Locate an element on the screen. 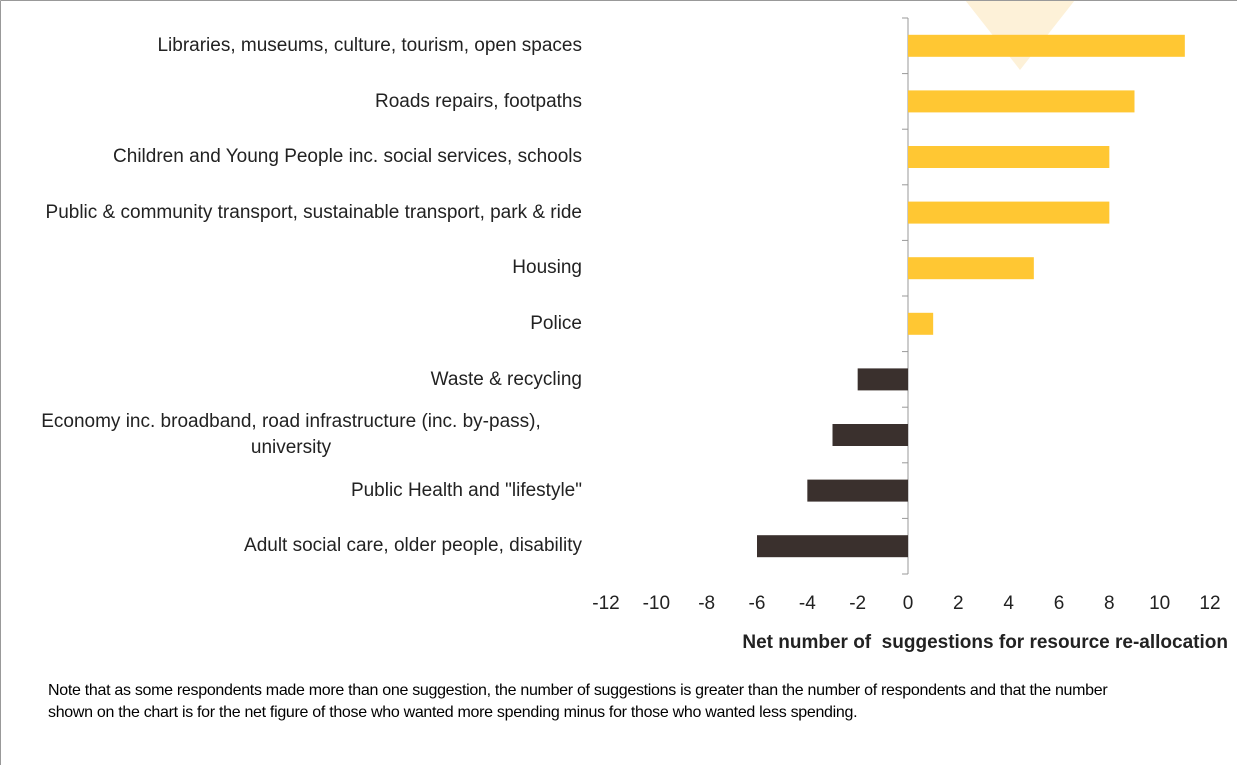  category-label: Waste & recycling is located at coordinates (506, 379).